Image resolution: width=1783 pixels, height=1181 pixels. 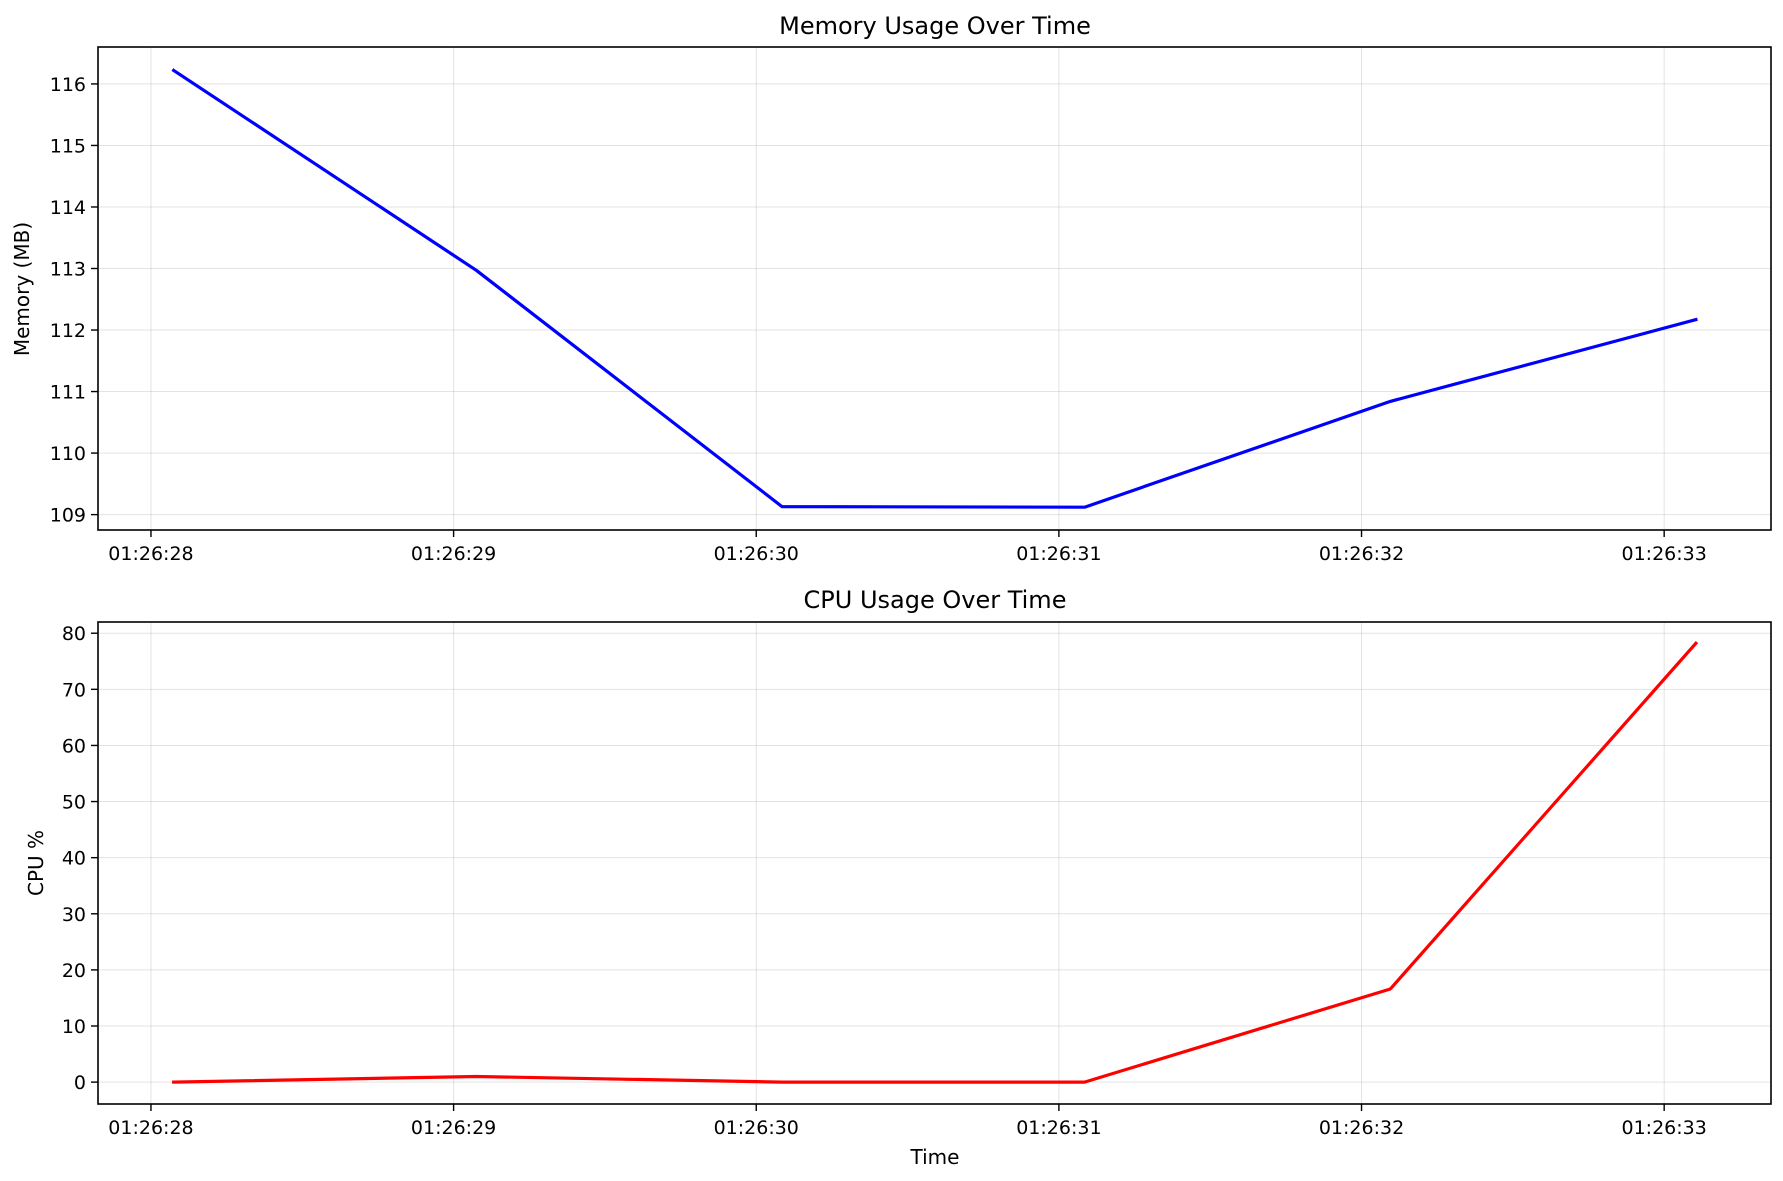 I want to click on y-tick-label: 10, so click(x=74, y=1027).